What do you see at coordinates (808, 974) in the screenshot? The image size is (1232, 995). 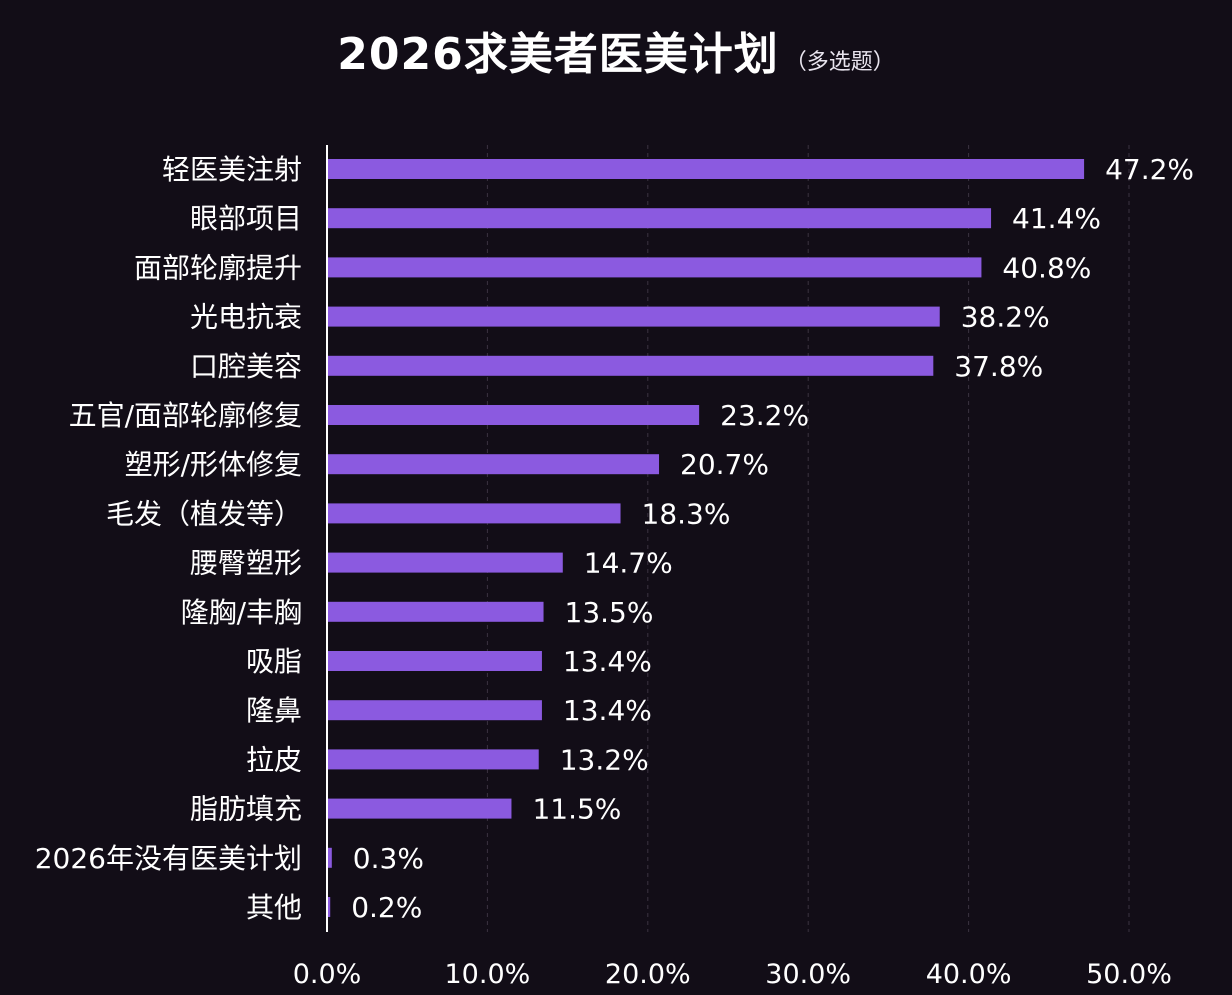 I see `x-tick-label: 30.0%` at bounding box center [808, 974].